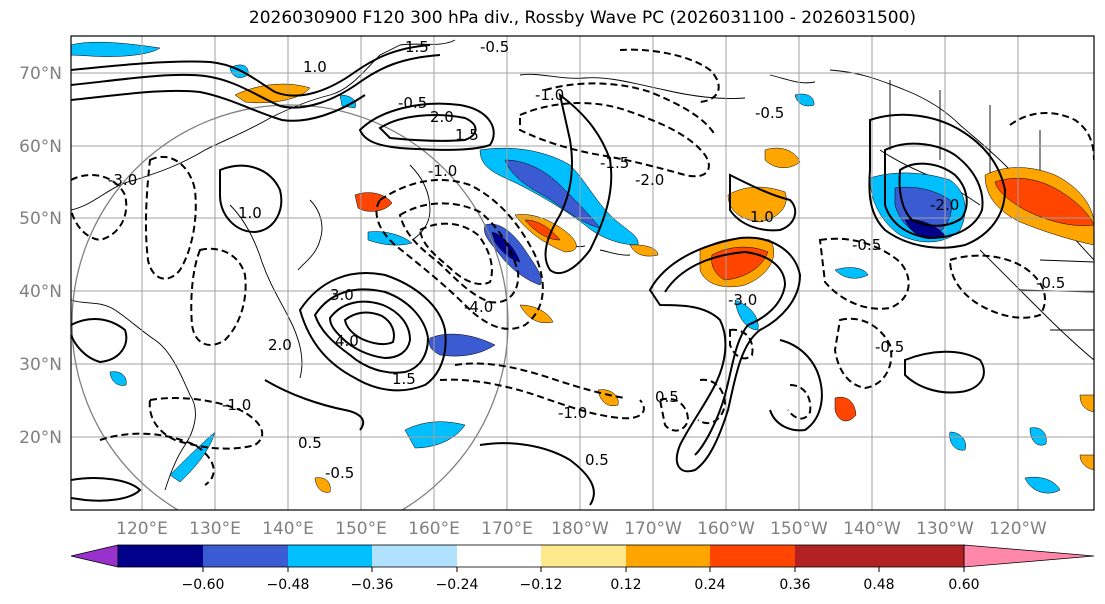 This screenshot has height=604, width=1105. Describe the element at coordinates (203, 585) in the screenshot. I see `colorbar-tick-label: −0.60` at that location.